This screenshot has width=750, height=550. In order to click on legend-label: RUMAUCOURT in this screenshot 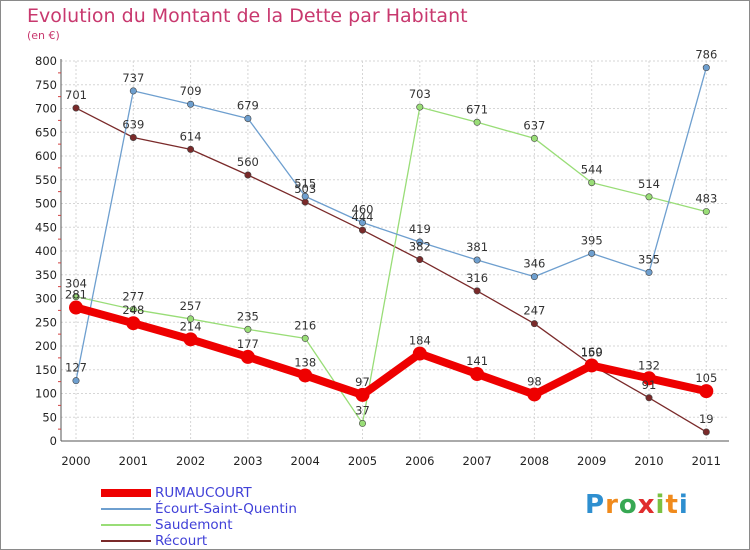, I will do `click(203, 493)`.